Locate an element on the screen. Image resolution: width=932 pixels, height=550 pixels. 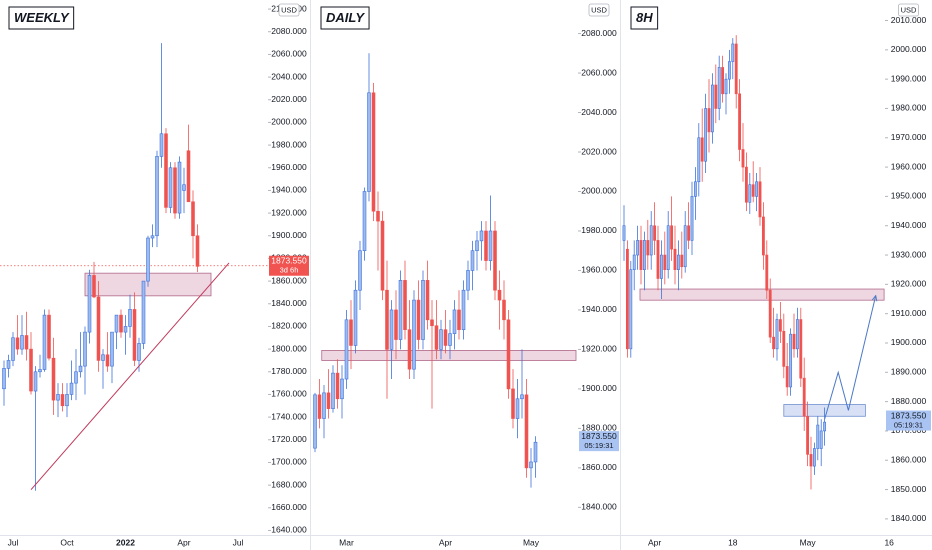
x-tick-label: Oct is located at coordinates (67, 542).